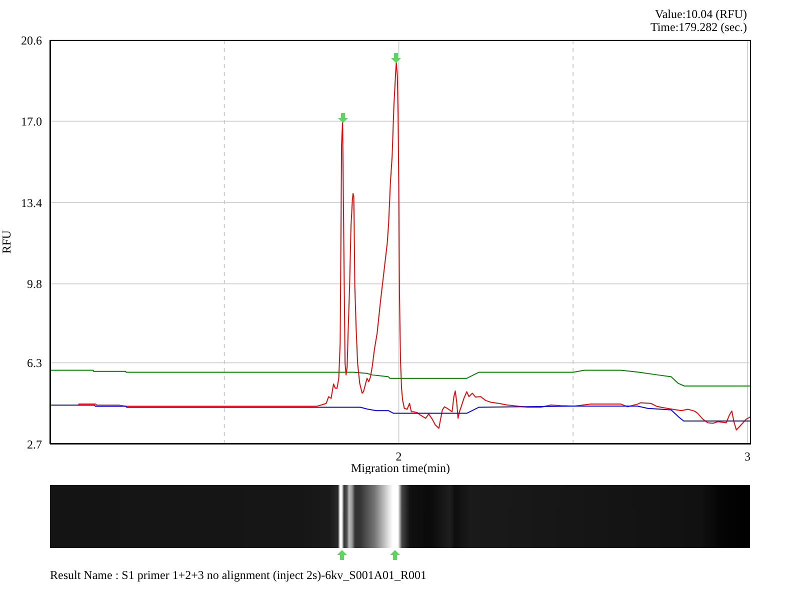  I want to click on text: Result Name : S1 primer 1+2+3 no alignment (inject 2s)-6kv_S001A01_R001, so click(238, 575).